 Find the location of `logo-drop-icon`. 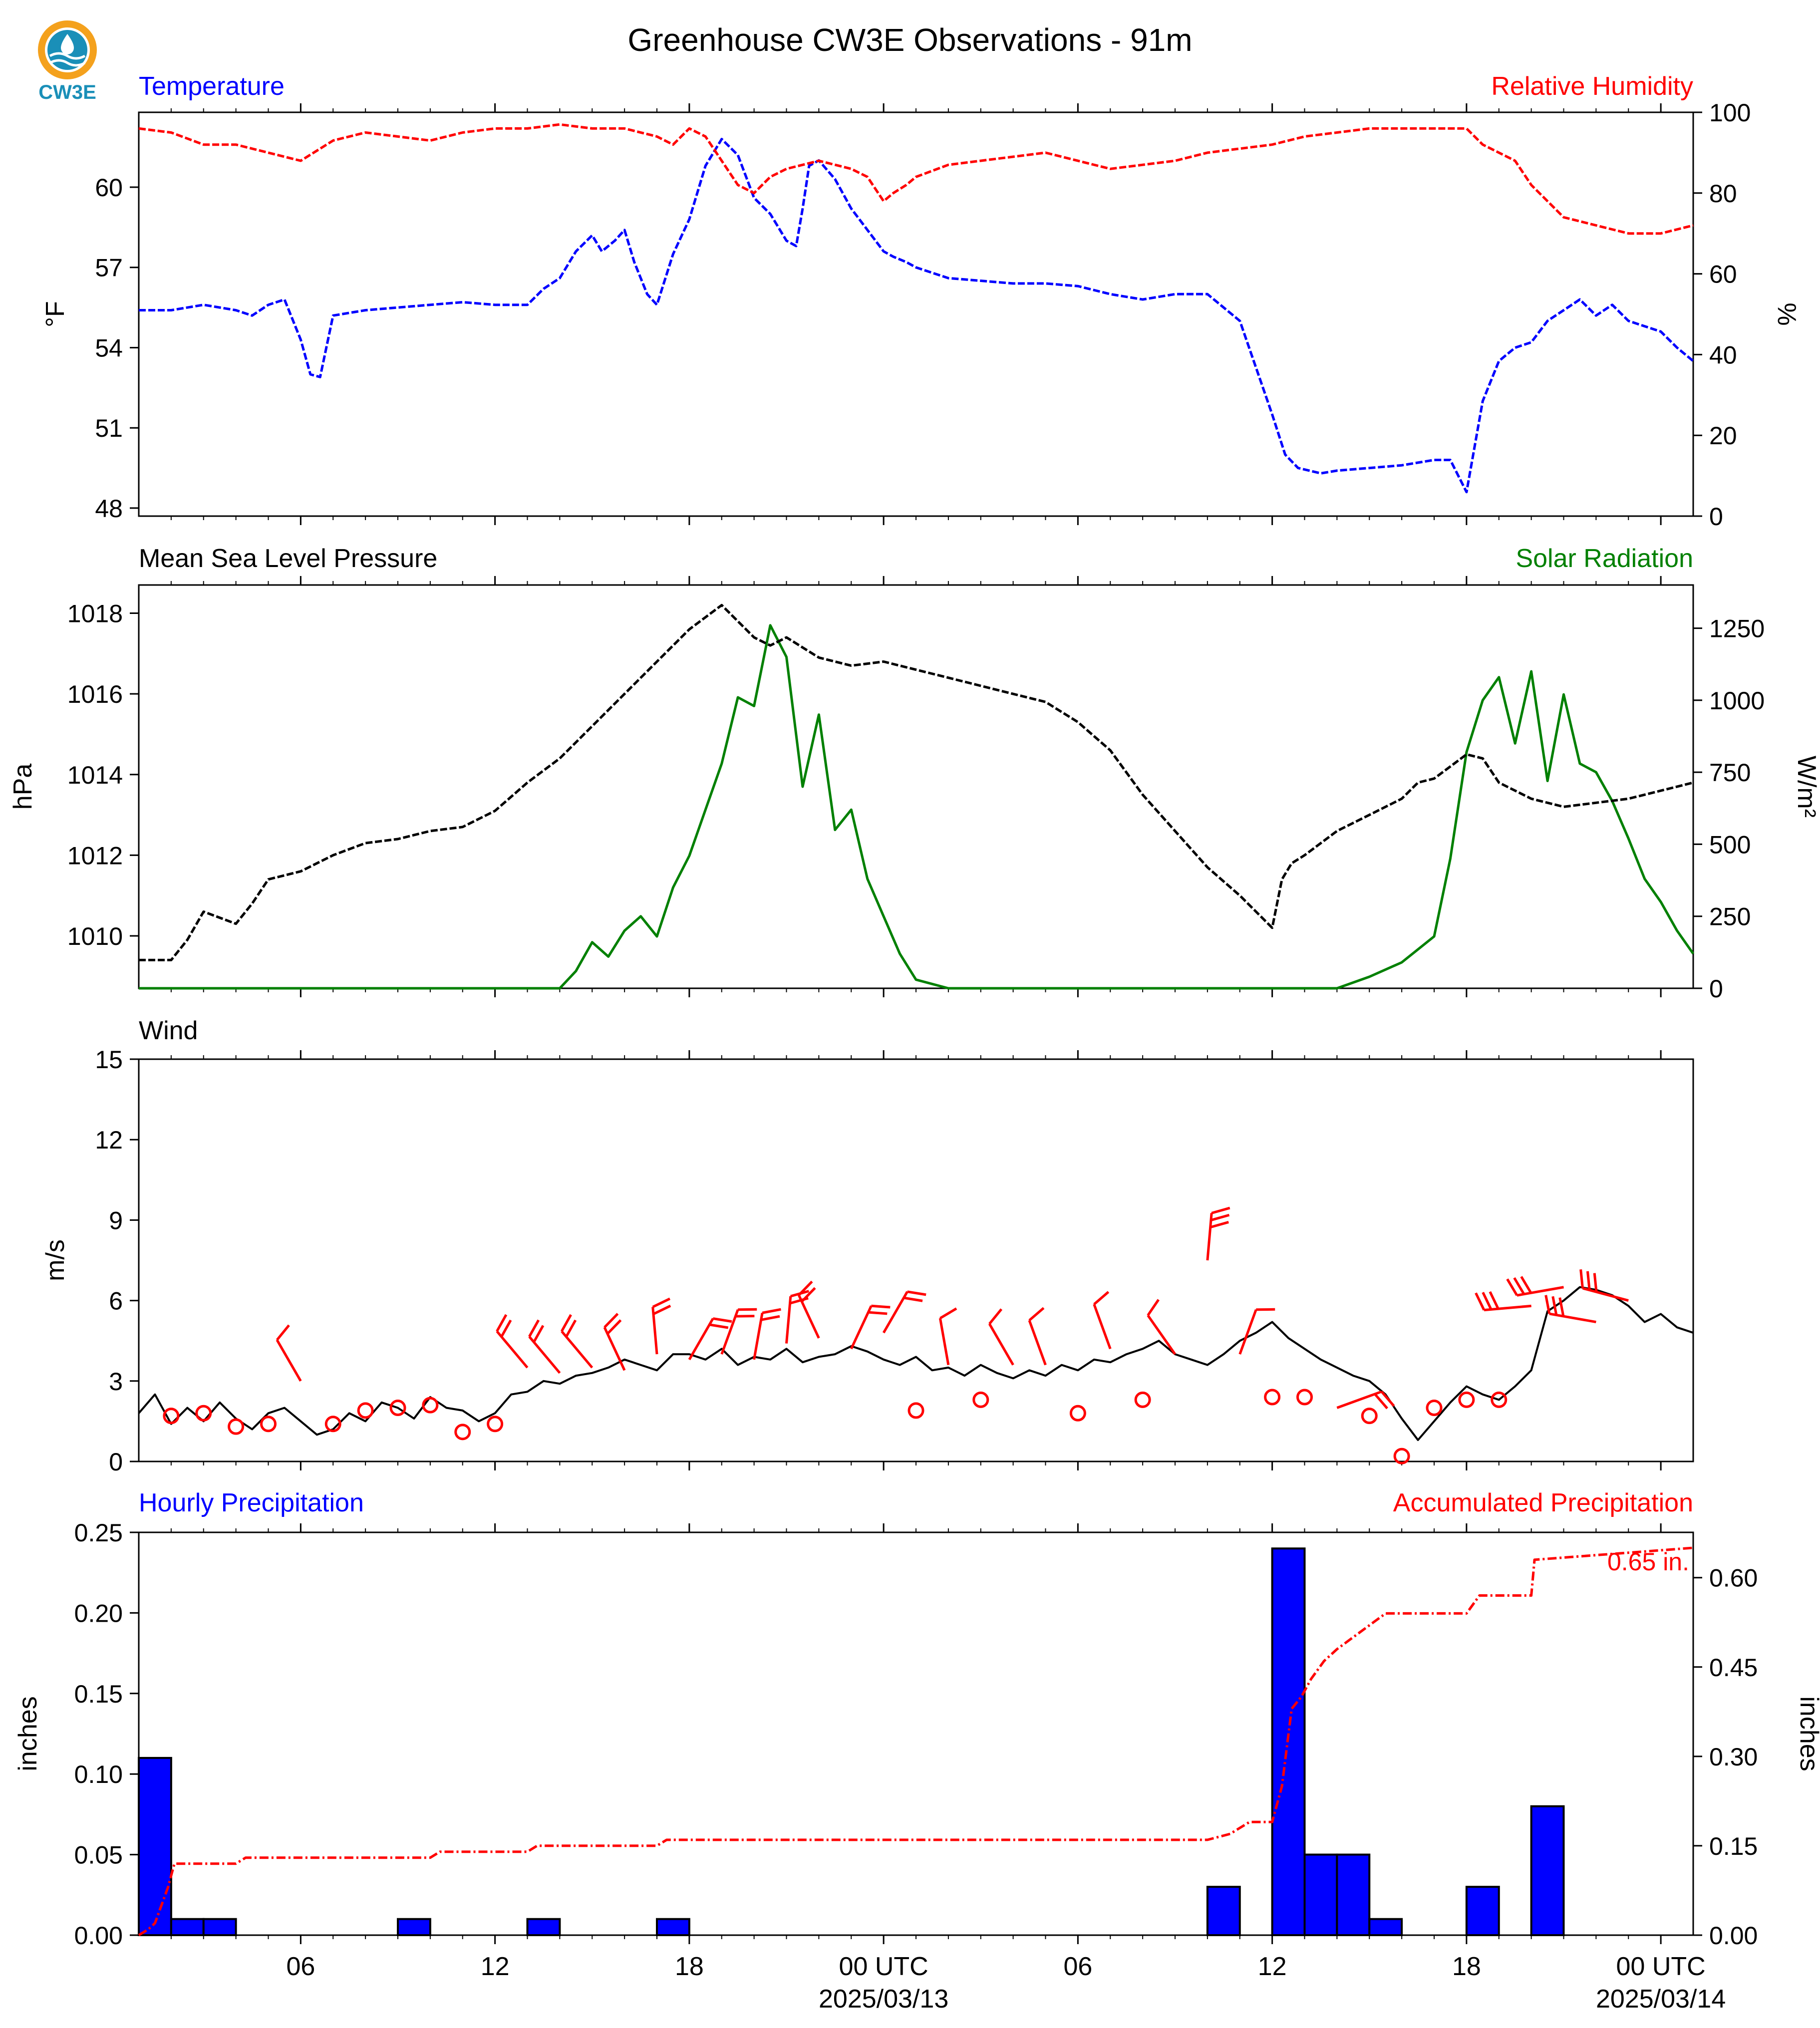

logo-drop-icon is located at coordinates (67, 44).